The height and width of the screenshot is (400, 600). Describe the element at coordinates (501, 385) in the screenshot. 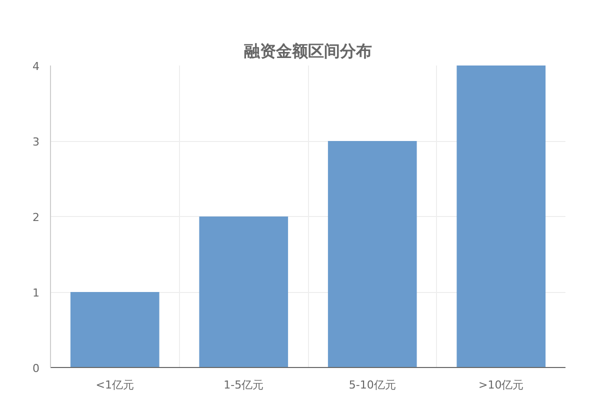

I see `x-tick-label: >10亿元` at that location.